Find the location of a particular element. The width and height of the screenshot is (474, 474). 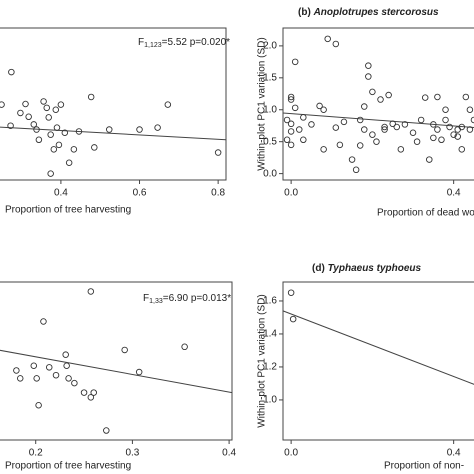

stat-rest: =5.52 p=0.020* is located at coordinates (196, 42).